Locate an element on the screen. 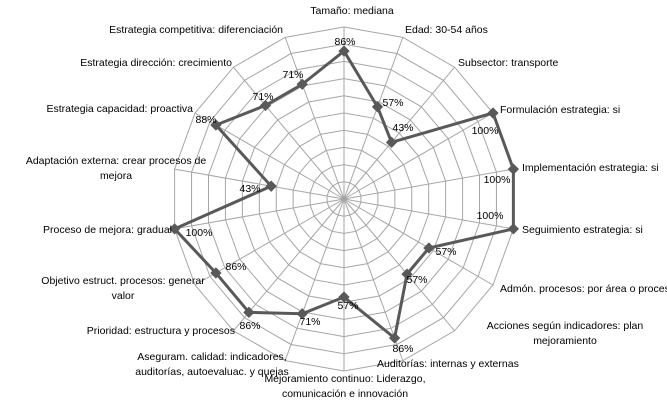  data-label: 88% is located at coordinates (205, 120).